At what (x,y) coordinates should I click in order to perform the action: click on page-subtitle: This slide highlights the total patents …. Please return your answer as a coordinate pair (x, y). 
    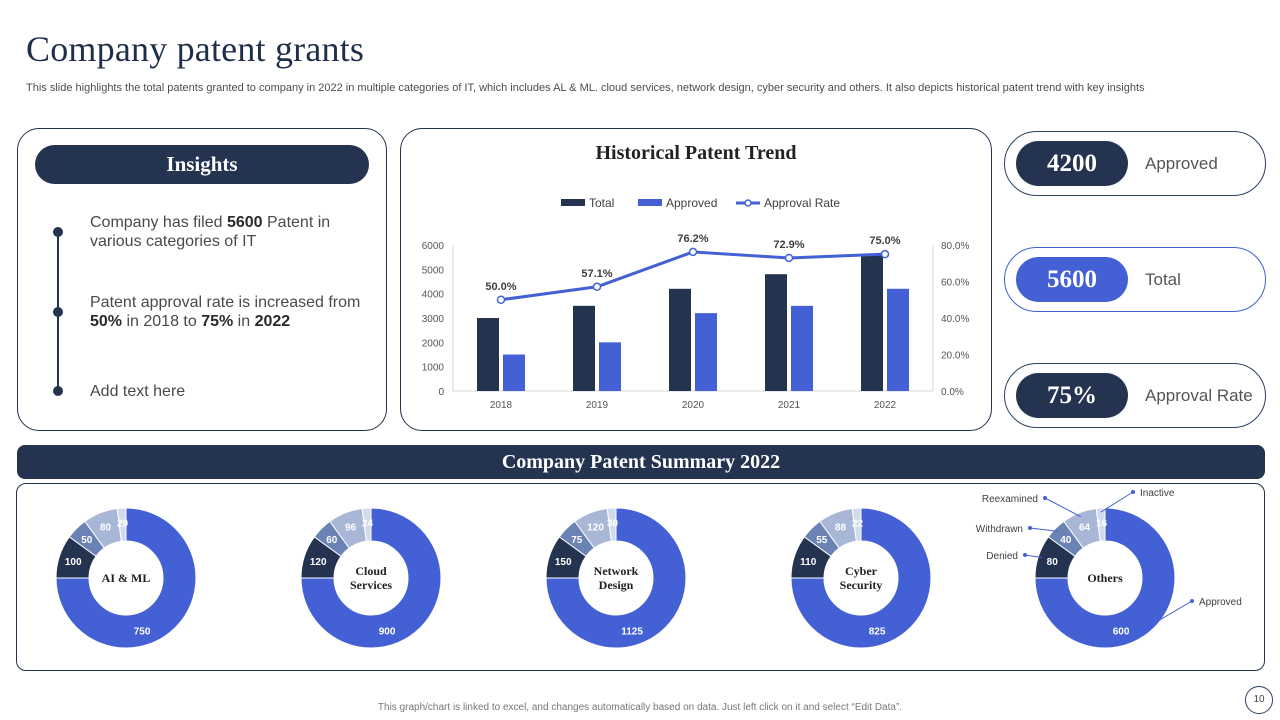
    Looking at the image, I should click on (585, 88).